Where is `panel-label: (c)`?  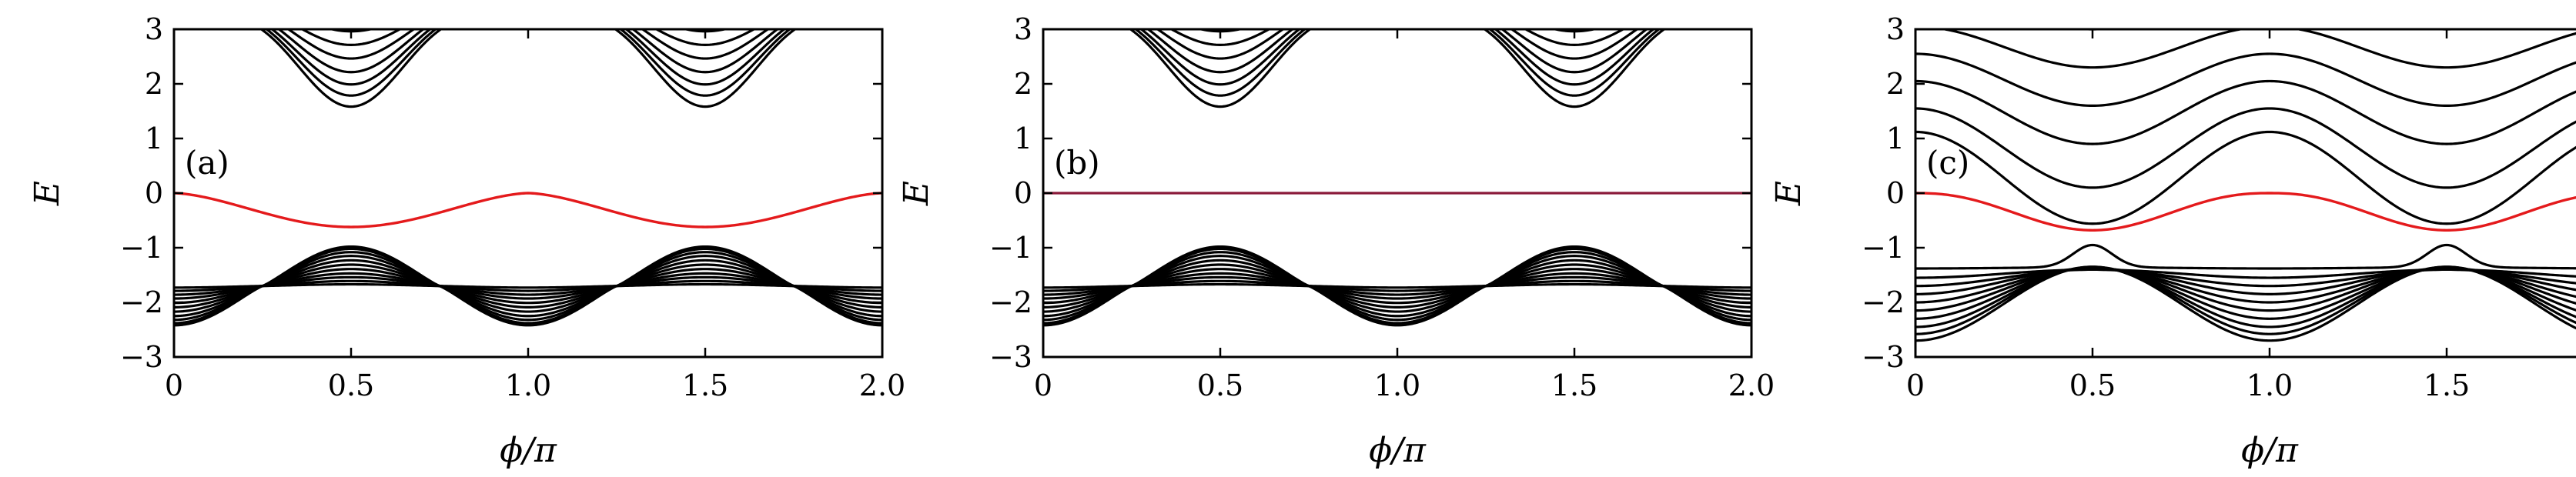 panel-label: (c) is located at coordinates (1948, 163).